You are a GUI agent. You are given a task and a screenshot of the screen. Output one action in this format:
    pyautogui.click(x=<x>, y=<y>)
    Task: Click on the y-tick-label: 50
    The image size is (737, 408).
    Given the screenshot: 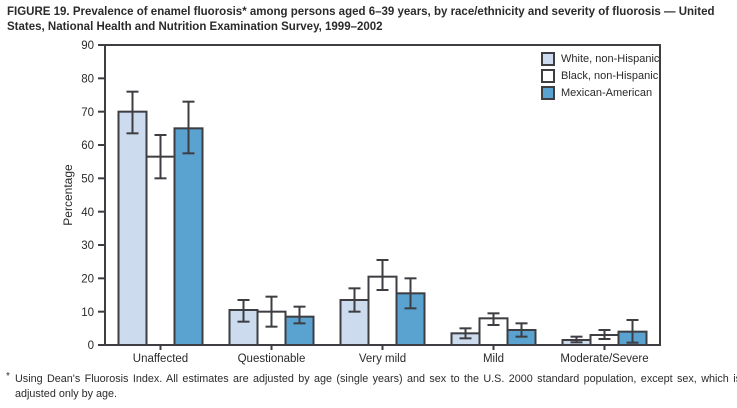 What is the action you would take?
    pyautogui.click(x=87, y=179)
    